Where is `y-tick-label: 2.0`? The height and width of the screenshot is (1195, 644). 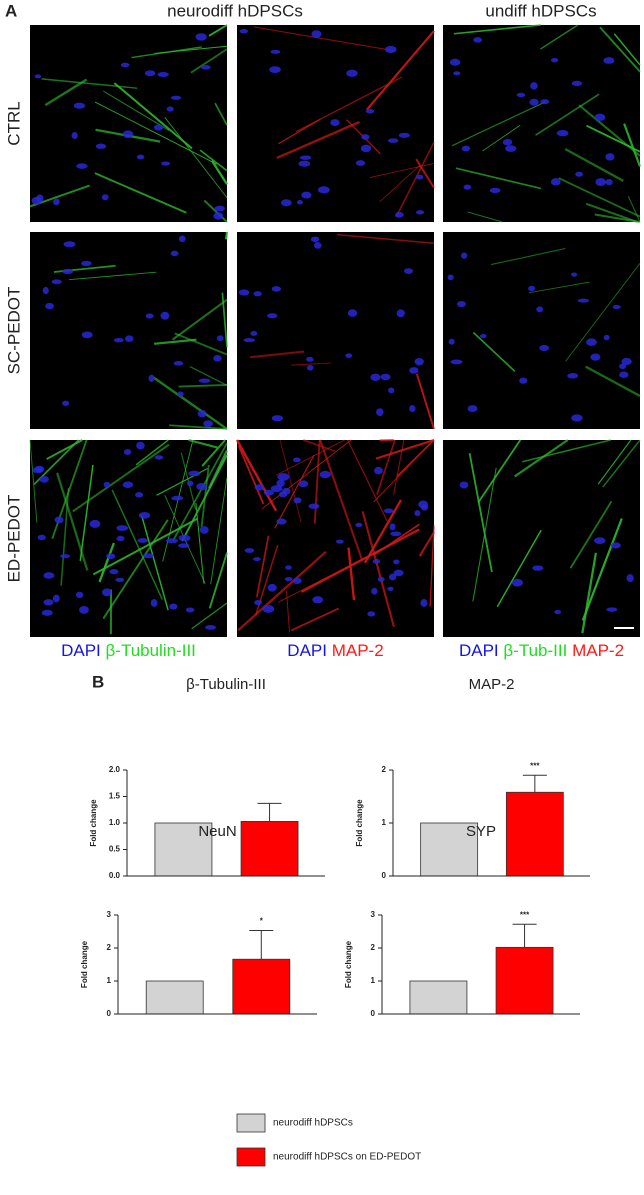 y-tick-label: 2.0 is located at coordinates (115, 769).